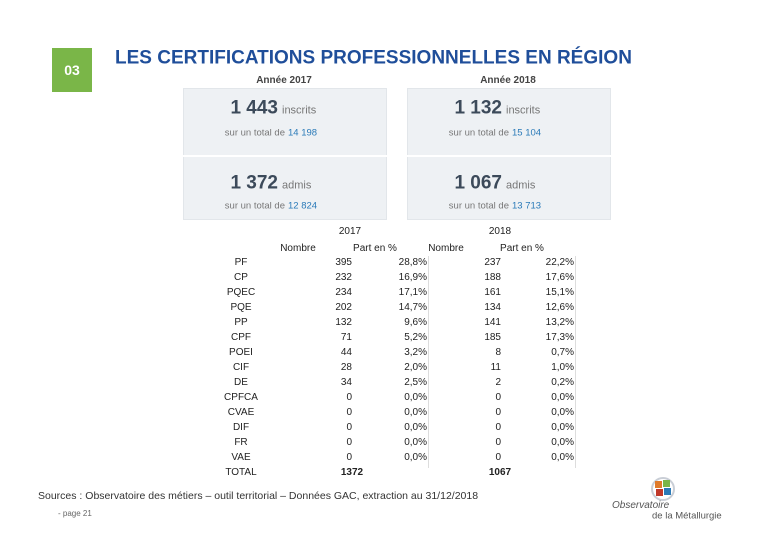  I want to click on logo-text: de la Métallurgie, so click(687, 516).